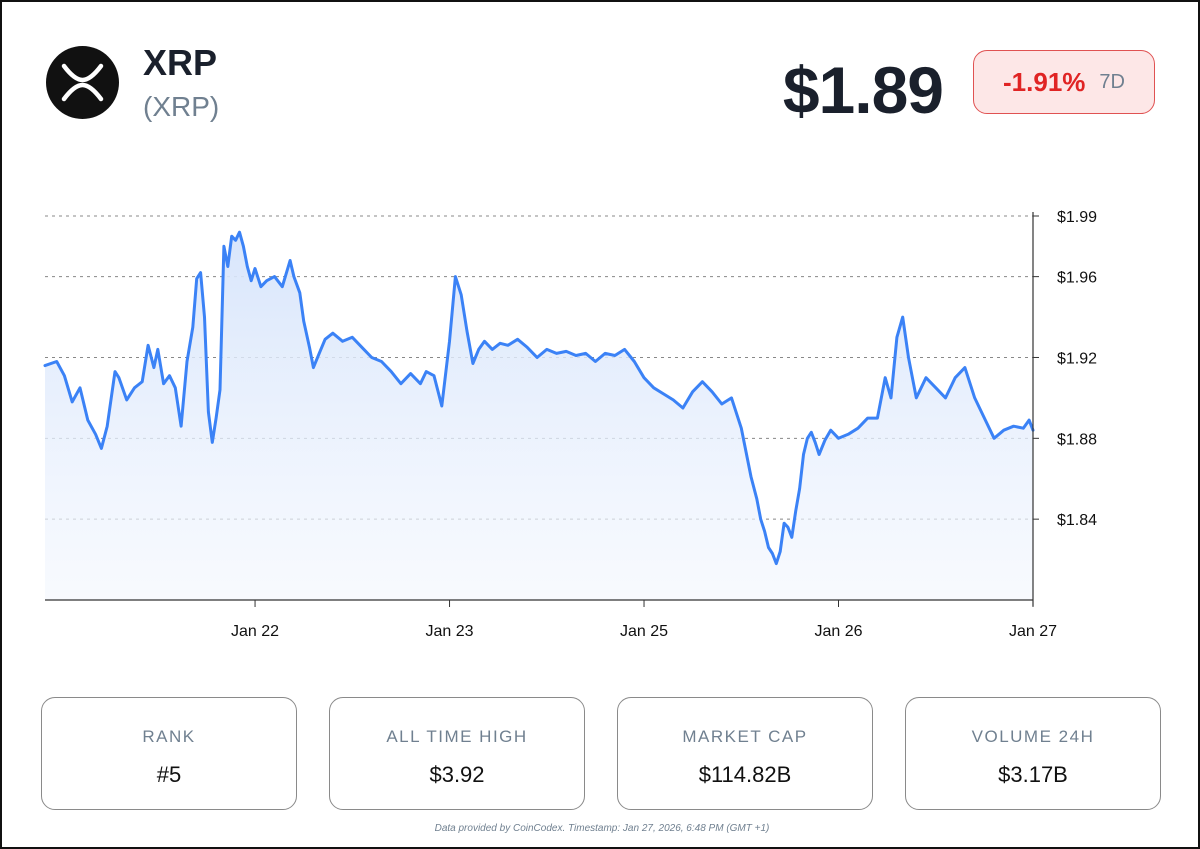 This screenshot has width=1200, height=849. What do you see at coordinates (838, 631) in the screenshot?
I see `x-tick-label: Jan 26` at bounding box center [838, 631].